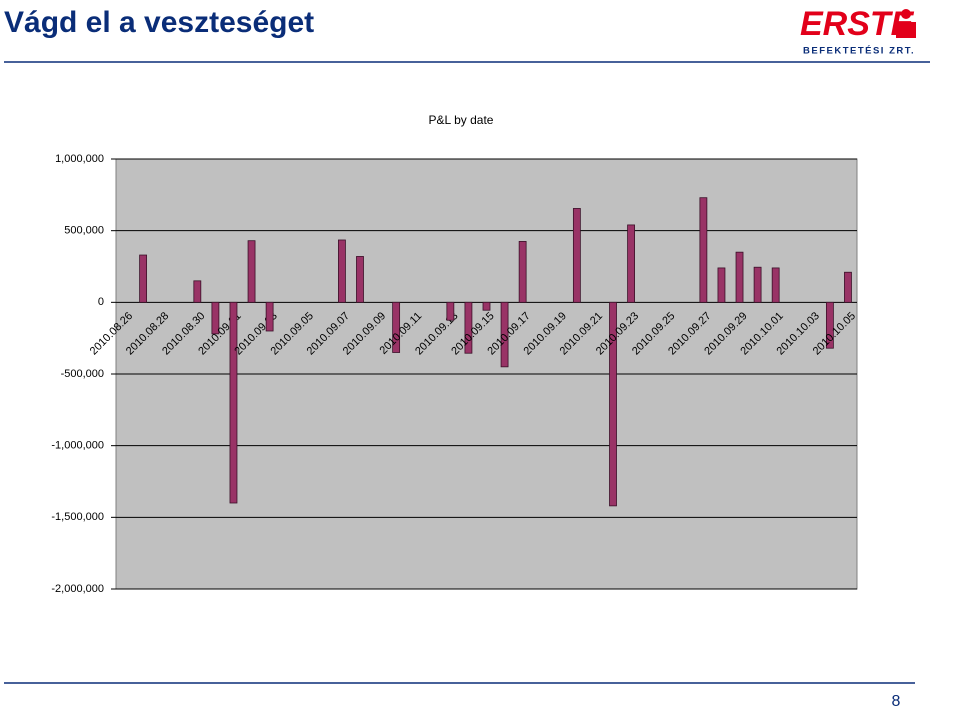 Image resolution: width=960 pixels, height=716 pixels. What do you see at coordinates (461, 120) in the screenshot?
I see `chart-title: P&L by date` at bounding box center [461, 120].